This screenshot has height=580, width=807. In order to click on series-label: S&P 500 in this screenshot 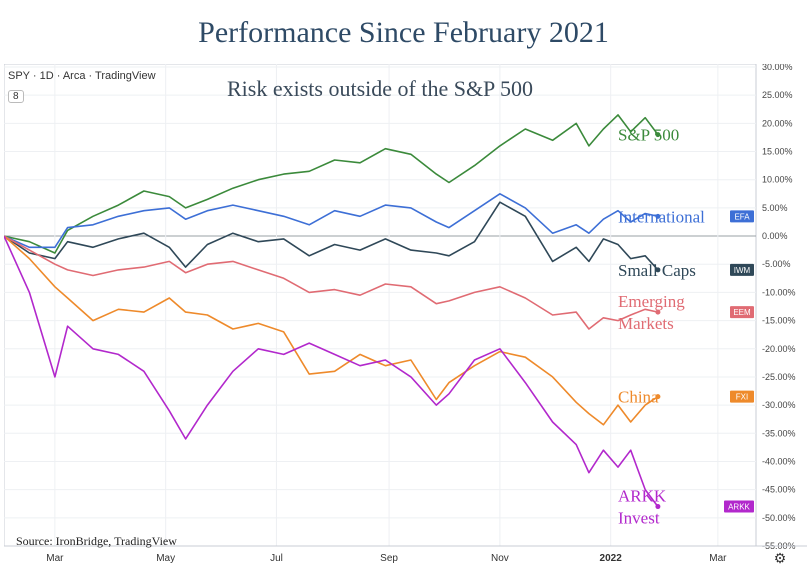, I will do `click(648, 135)`.